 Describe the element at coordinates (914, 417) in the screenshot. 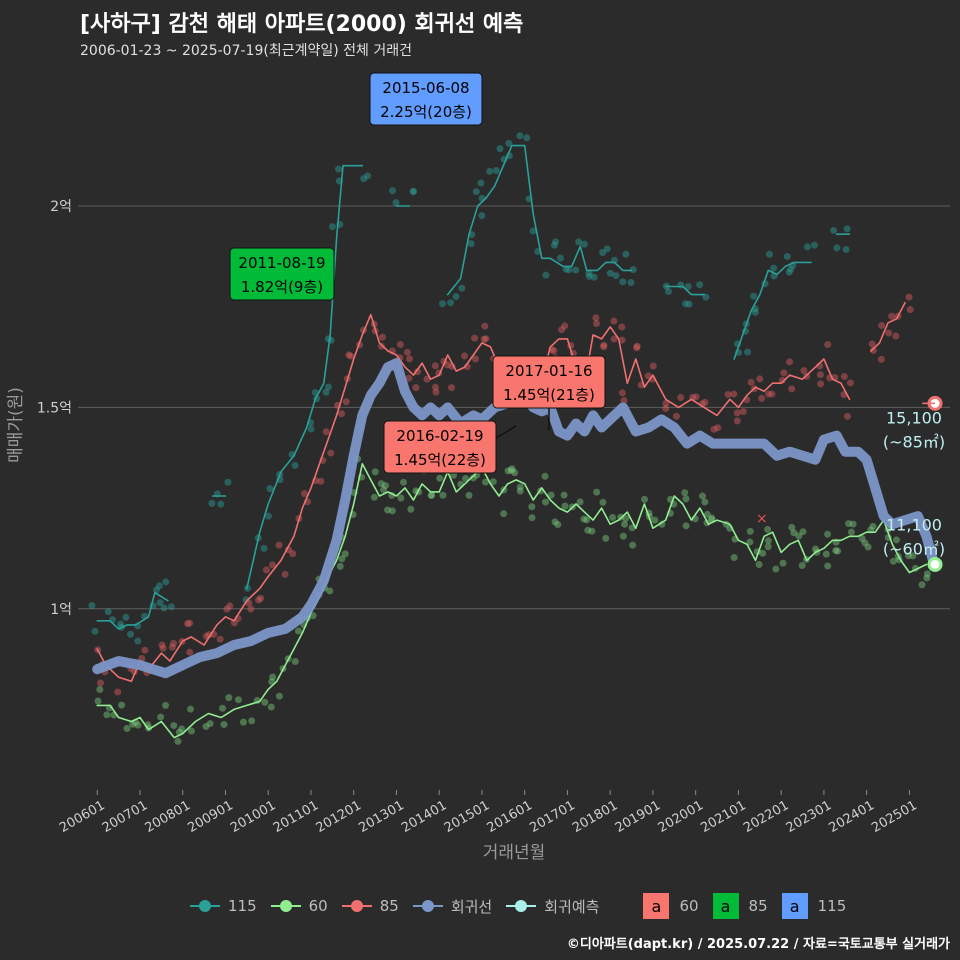

I see `prediction-value-label: 15,100` at that location.